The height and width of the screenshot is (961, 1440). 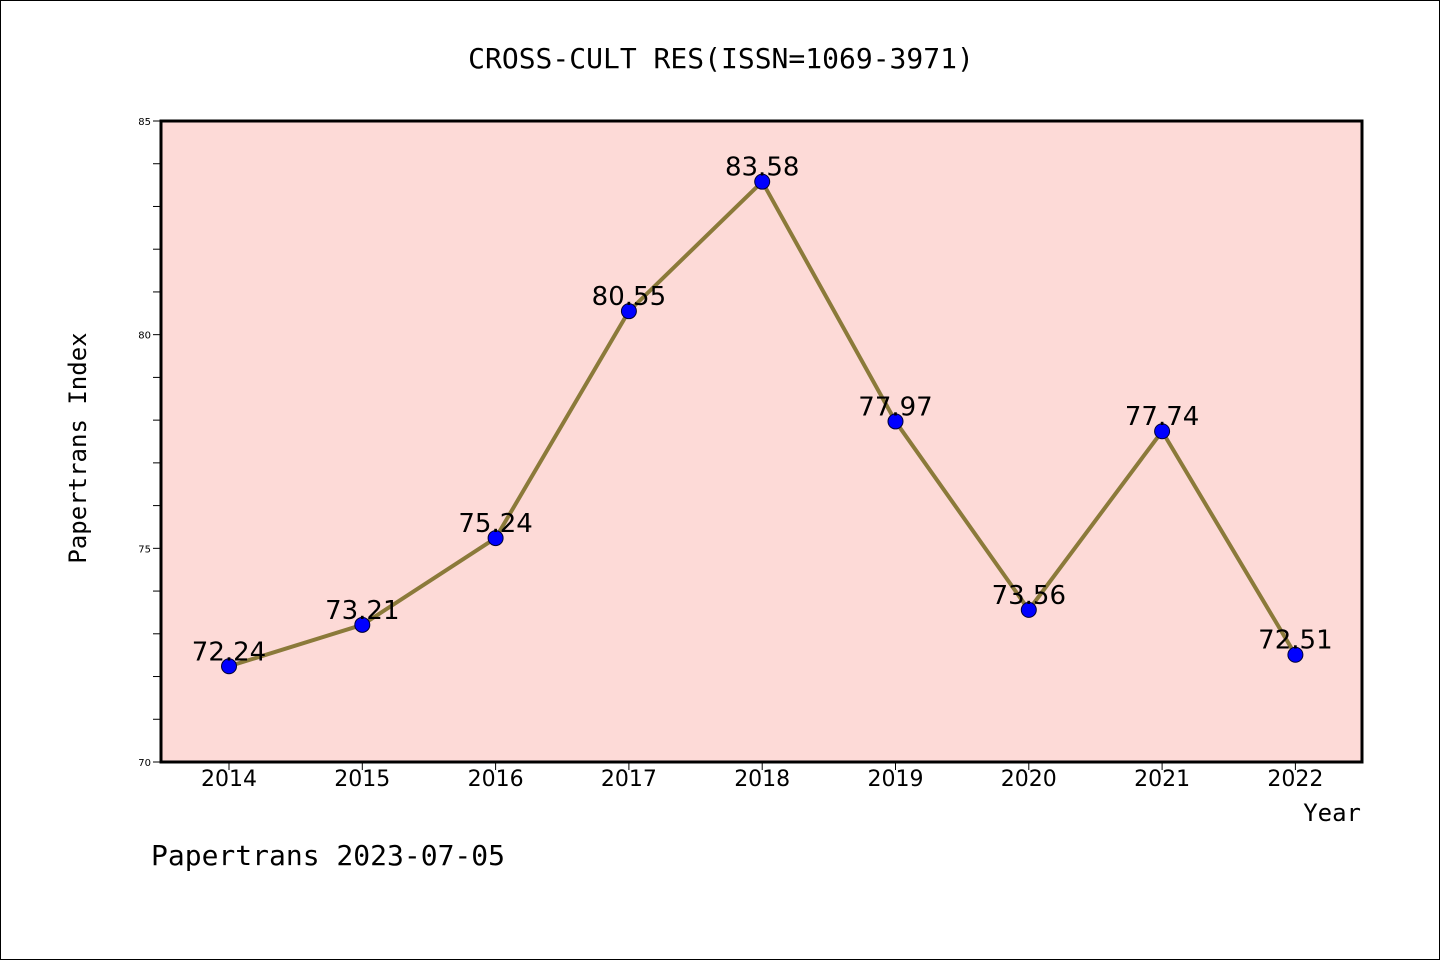 What do you see at coordinates (362, 779) in the screenshot?
I see `x-tick-label: 2015` at bounding box center [362, 779].